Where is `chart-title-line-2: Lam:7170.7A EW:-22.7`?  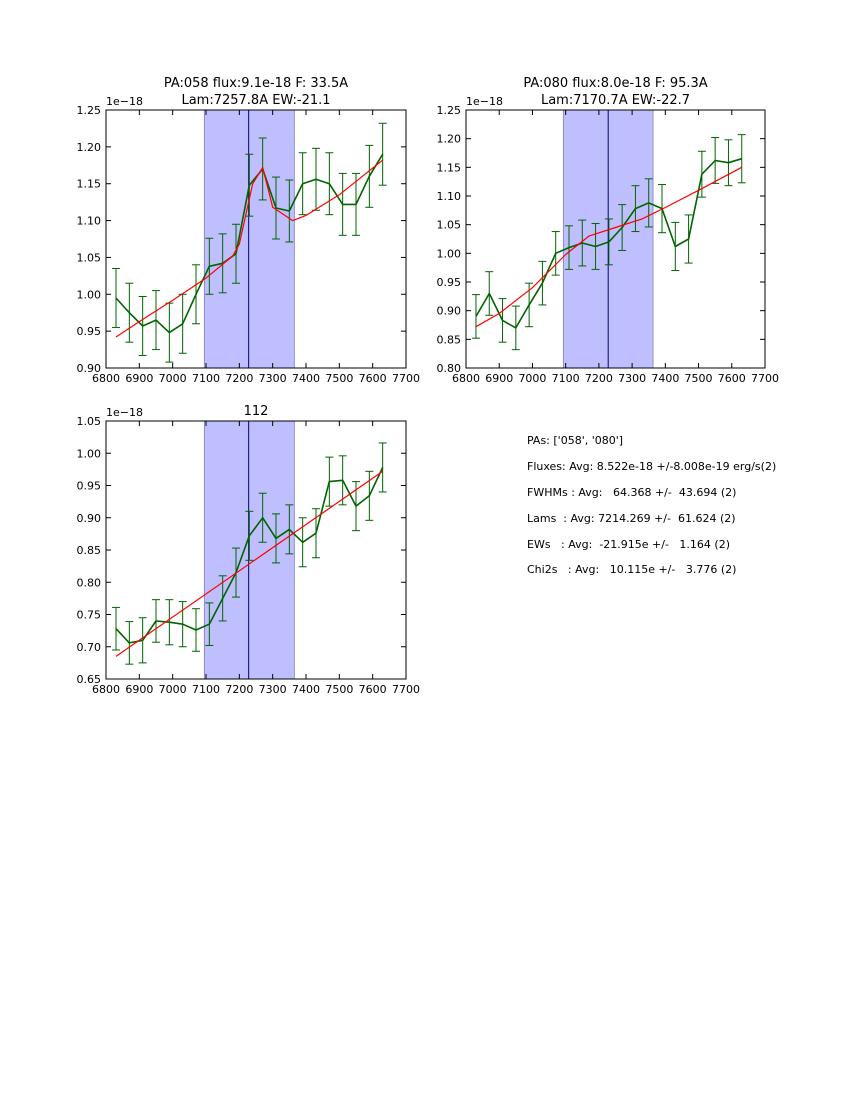 chart-title-line-2: Lam:7170.7A EW:-22.7 is located at coordinates (615, 100).